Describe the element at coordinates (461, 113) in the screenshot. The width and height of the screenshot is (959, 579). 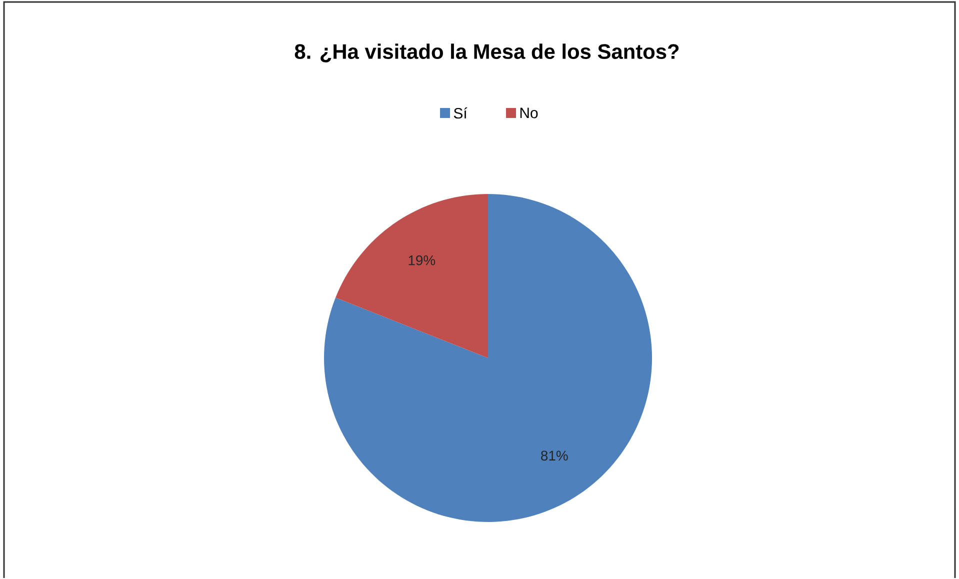
I see `legend-label: Sí` at that location.